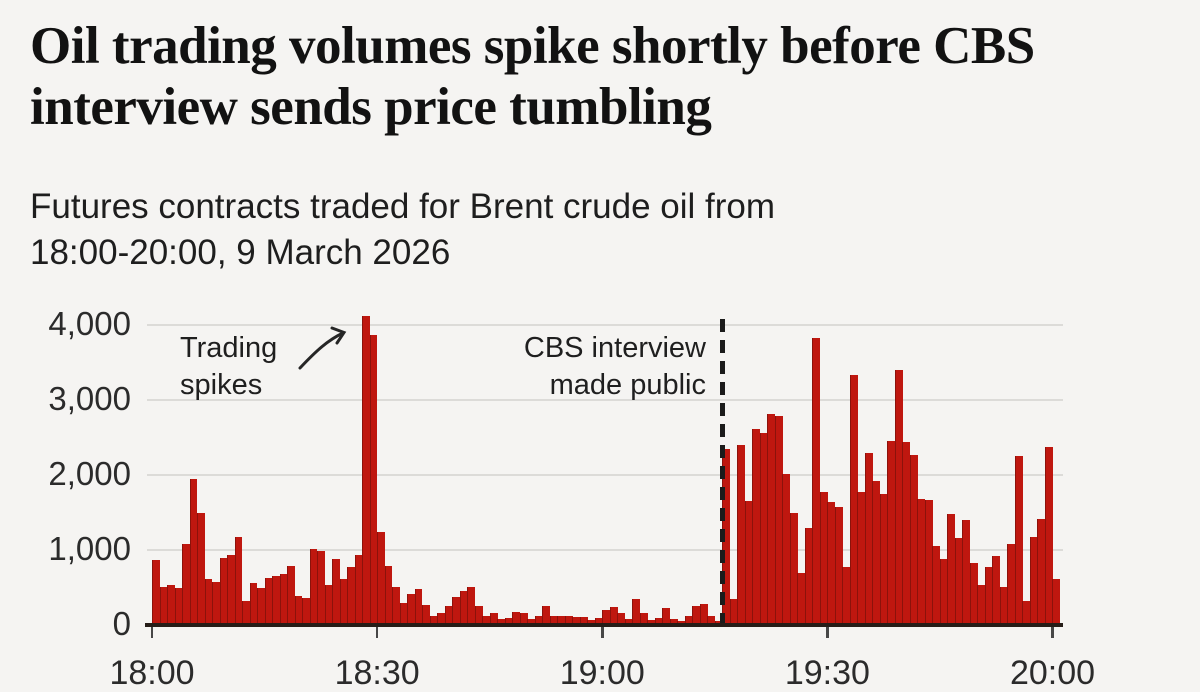 The height and width of the screenshot is (692, 1200). What do you see at coordinates (89, 474) in the screenshot?
I see `y-axis-tick-label: 2,000` at bounding box center [89, 474].